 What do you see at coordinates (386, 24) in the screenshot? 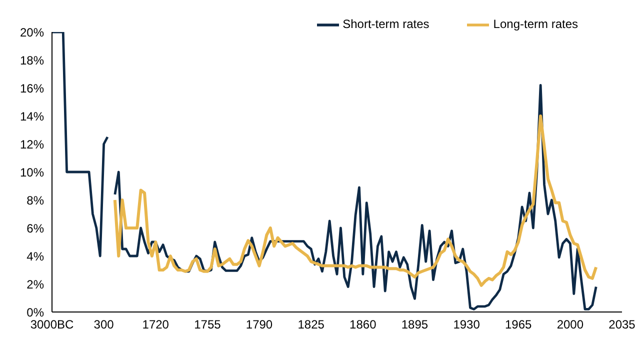
I see `legend-label: Short-term rates` at bounding box center [386, 24].